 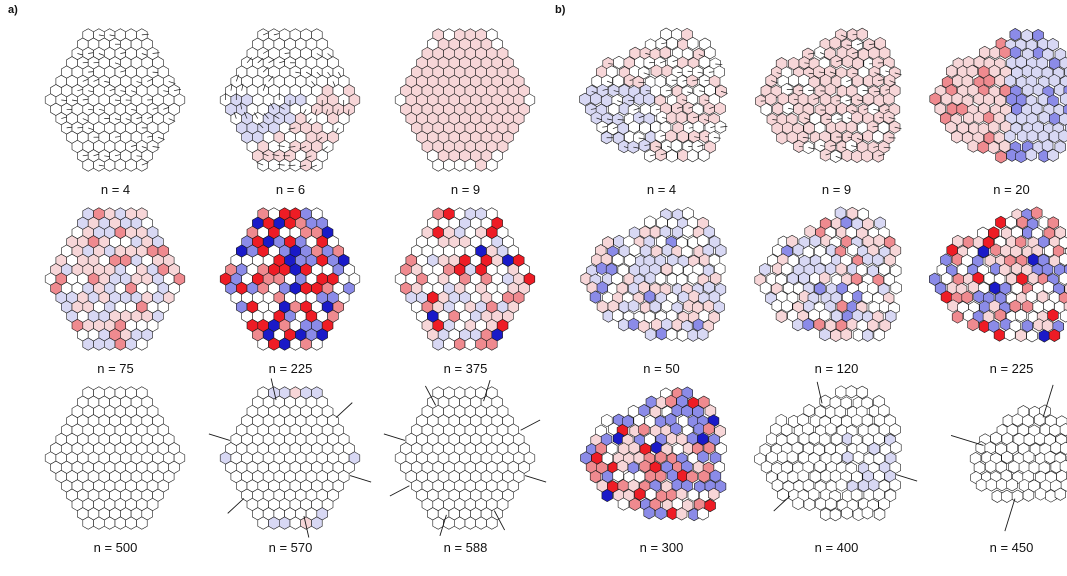 I want to click on lattice-caption: n = 400, so click(x=836, y=547).